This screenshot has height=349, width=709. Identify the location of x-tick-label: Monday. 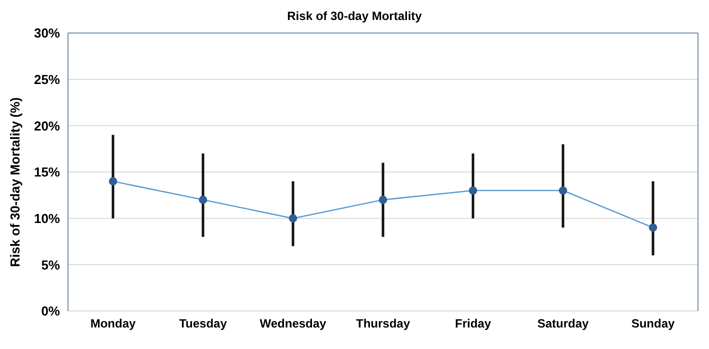
(113, 323).